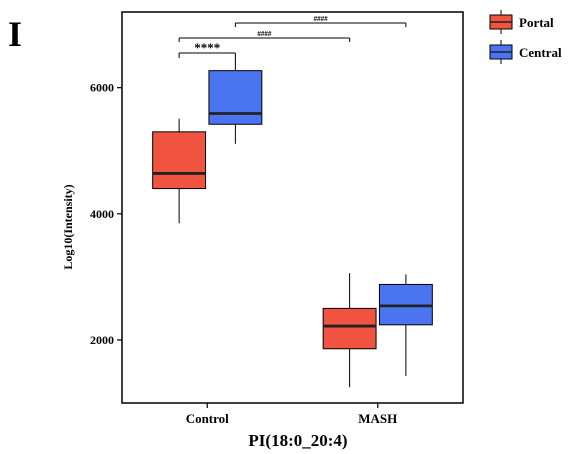 This screenshot has width=576, height=454. What do you see at coordinates (15, 34) in the screenshot?
I see `panel-letter: I` at bounding box center [15, 34].